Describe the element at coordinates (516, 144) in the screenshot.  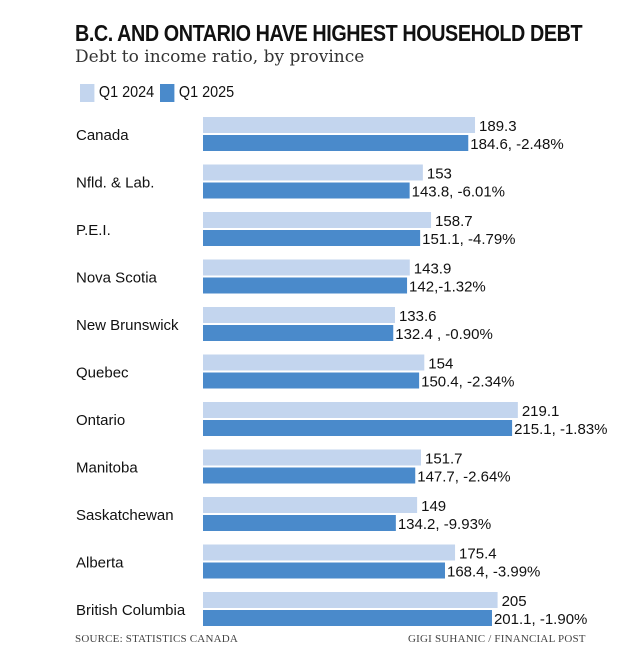
I see `data-label: 184.6, -2.48%` at that location.